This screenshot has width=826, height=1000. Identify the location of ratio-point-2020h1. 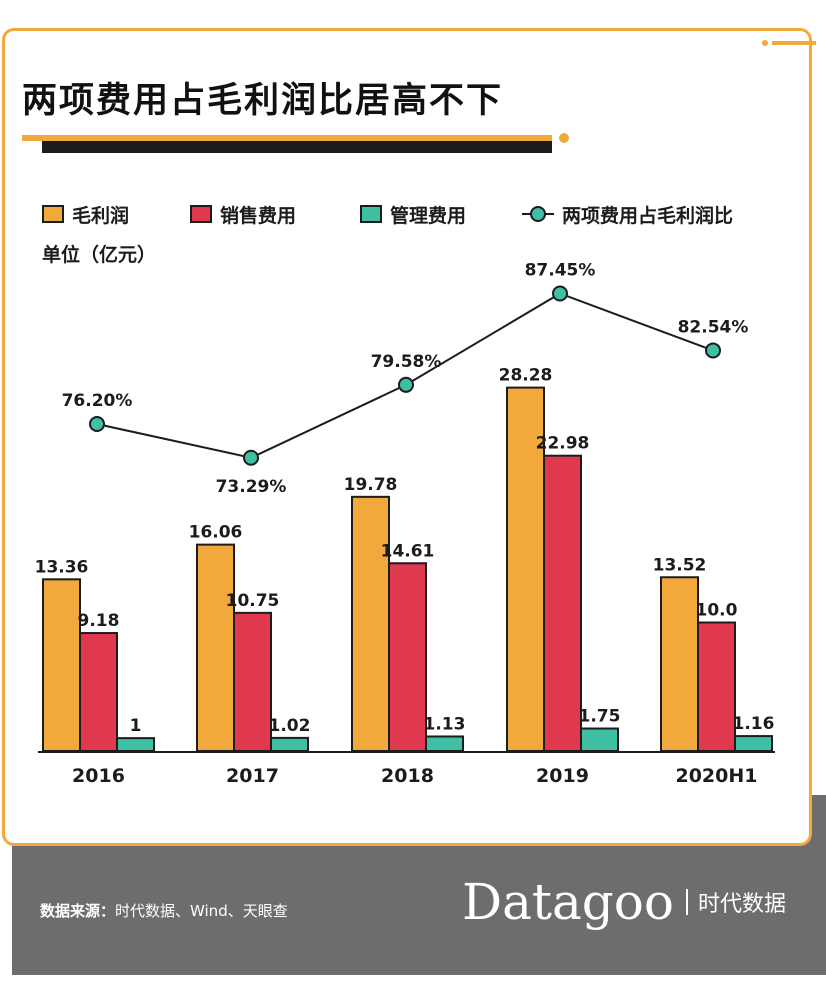
(713, 350).